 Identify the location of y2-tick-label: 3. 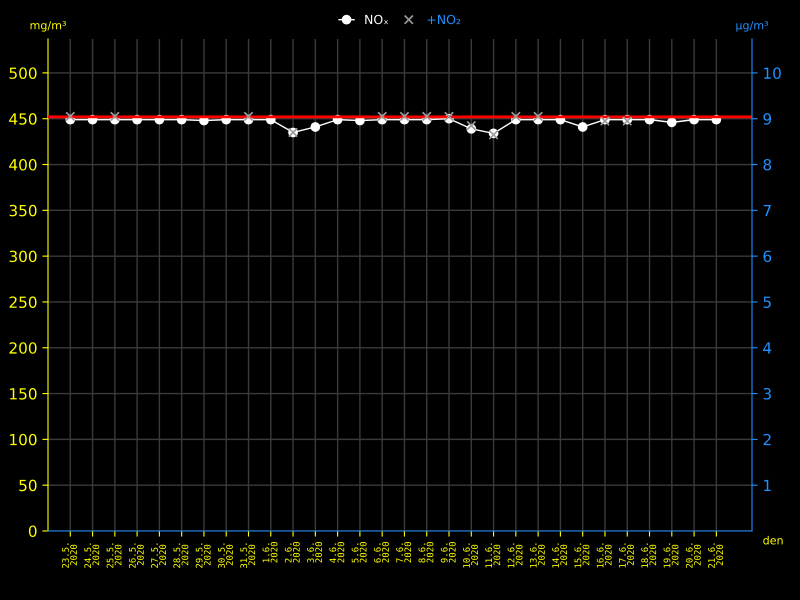
(767, 394).